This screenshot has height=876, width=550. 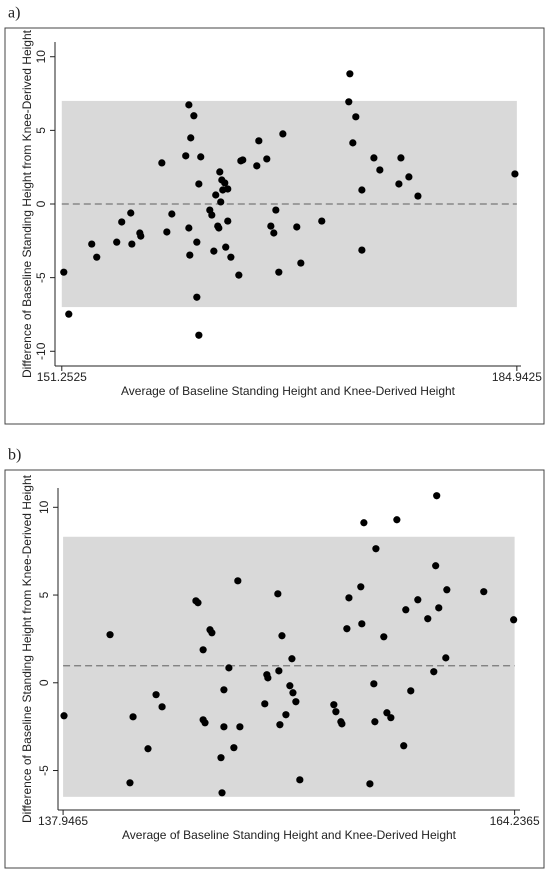 What do you see at coordinates (63, 821) in the screenshot?
I see `x-tick-label: 137.9465` at bounding box center [63, 821].